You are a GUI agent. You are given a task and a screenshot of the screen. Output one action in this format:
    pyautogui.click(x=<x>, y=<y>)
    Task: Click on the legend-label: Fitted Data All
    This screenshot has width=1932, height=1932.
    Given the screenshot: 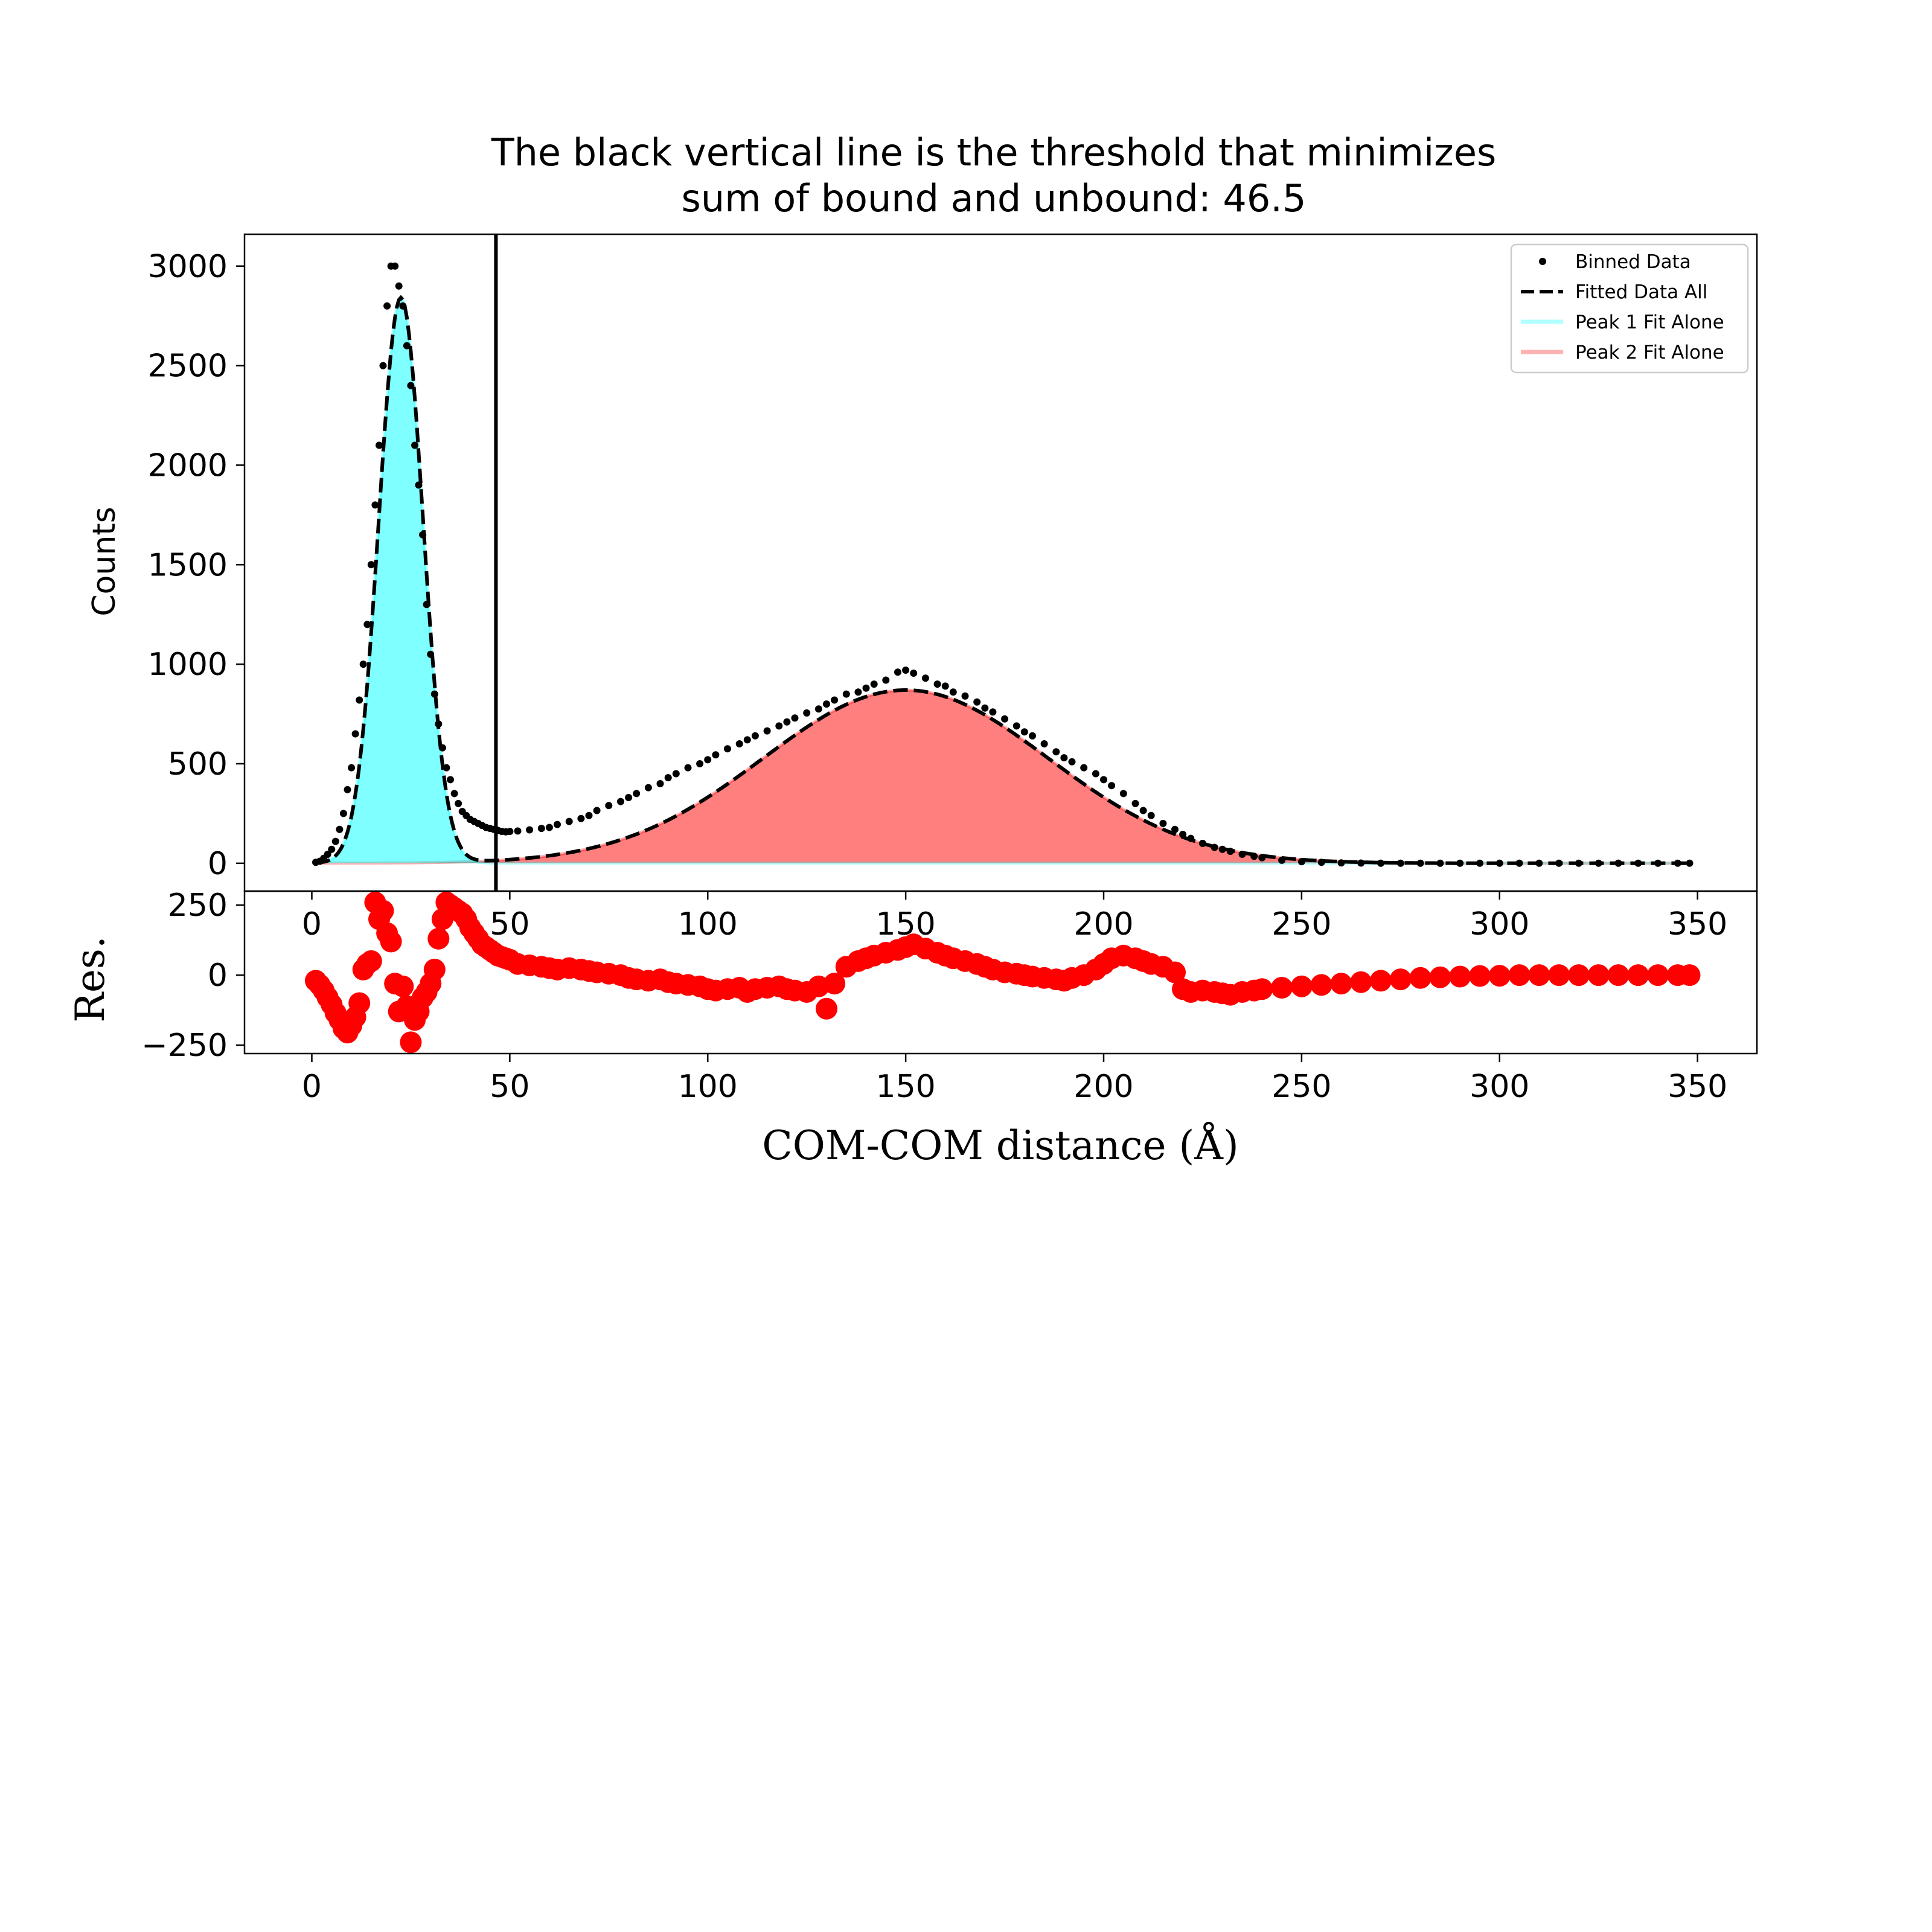 What is the action you would take?
    pyautogui.click(x=1641, y=292)
    